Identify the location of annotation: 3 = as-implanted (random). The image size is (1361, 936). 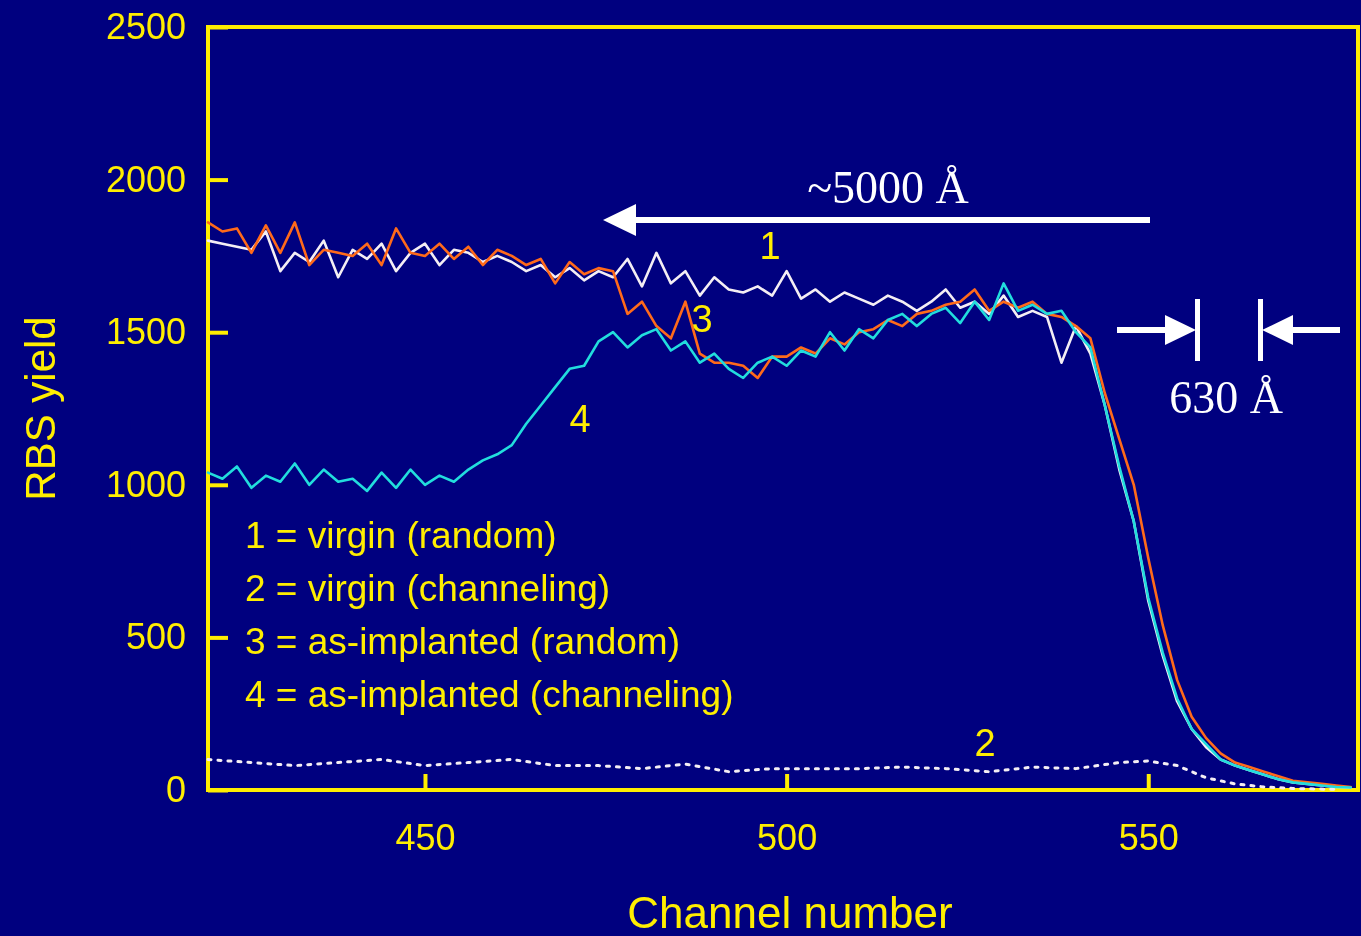
(462, 641).